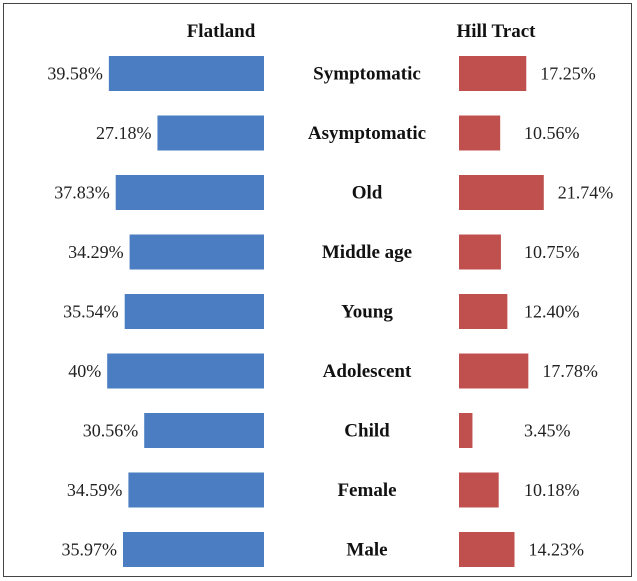 The width and height of the screenshot is (637, 581). What do you see at coordinates (89, 550) in the screenshot?
I see `flatland-value-male: 35.97%` at bounding box center [89, 550].